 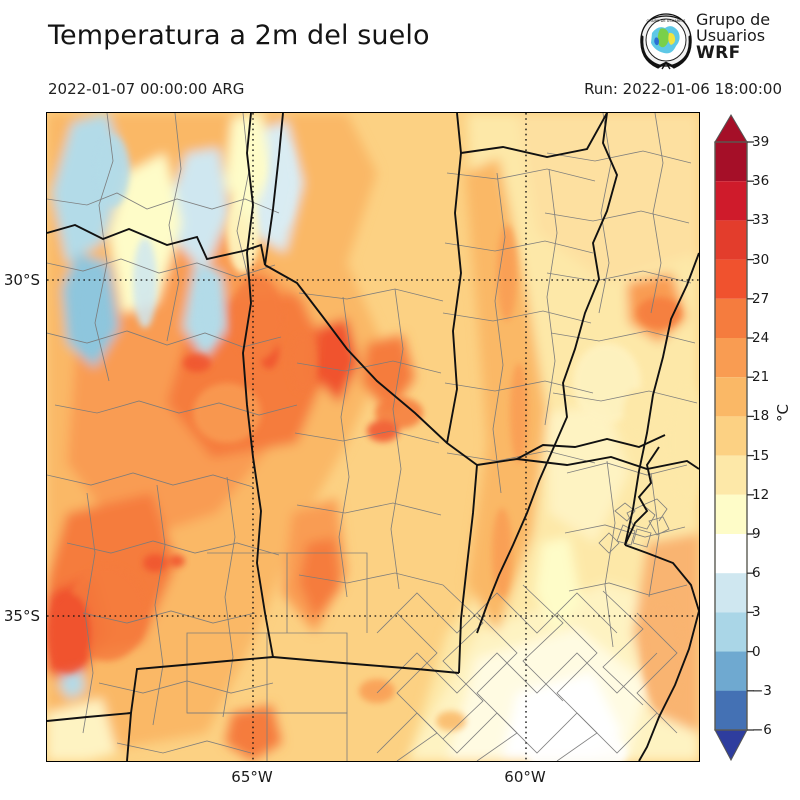 I want to click on x-axis-label-65W: 65°W, so click(x=252, y=777).